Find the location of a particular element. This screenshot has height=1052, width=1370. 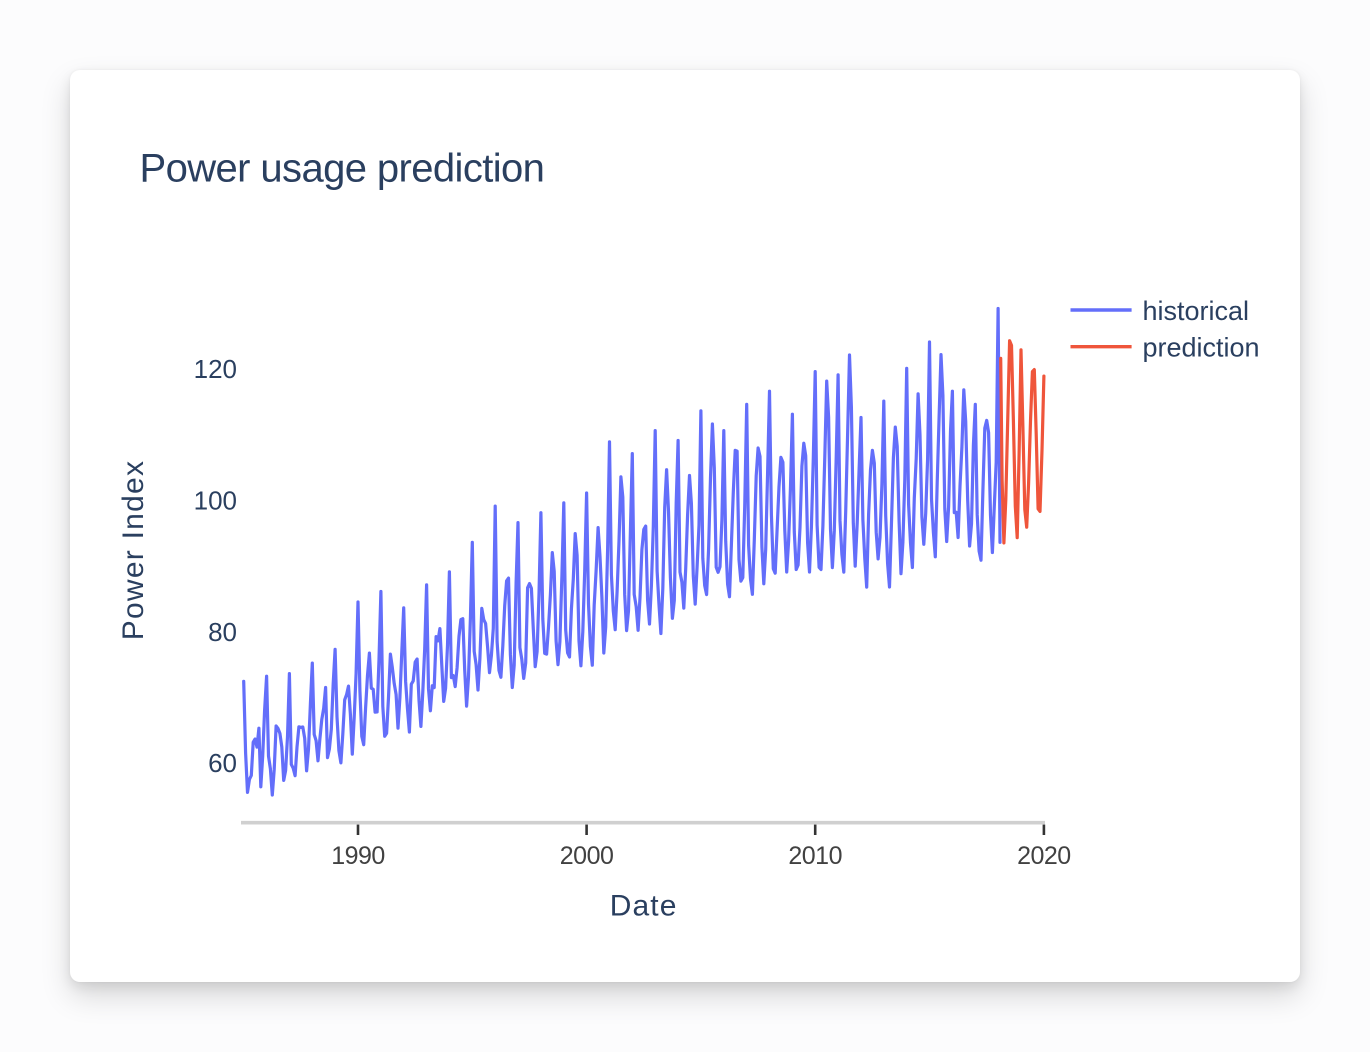

svg-text: 120 is located at coordinates (215, 369).